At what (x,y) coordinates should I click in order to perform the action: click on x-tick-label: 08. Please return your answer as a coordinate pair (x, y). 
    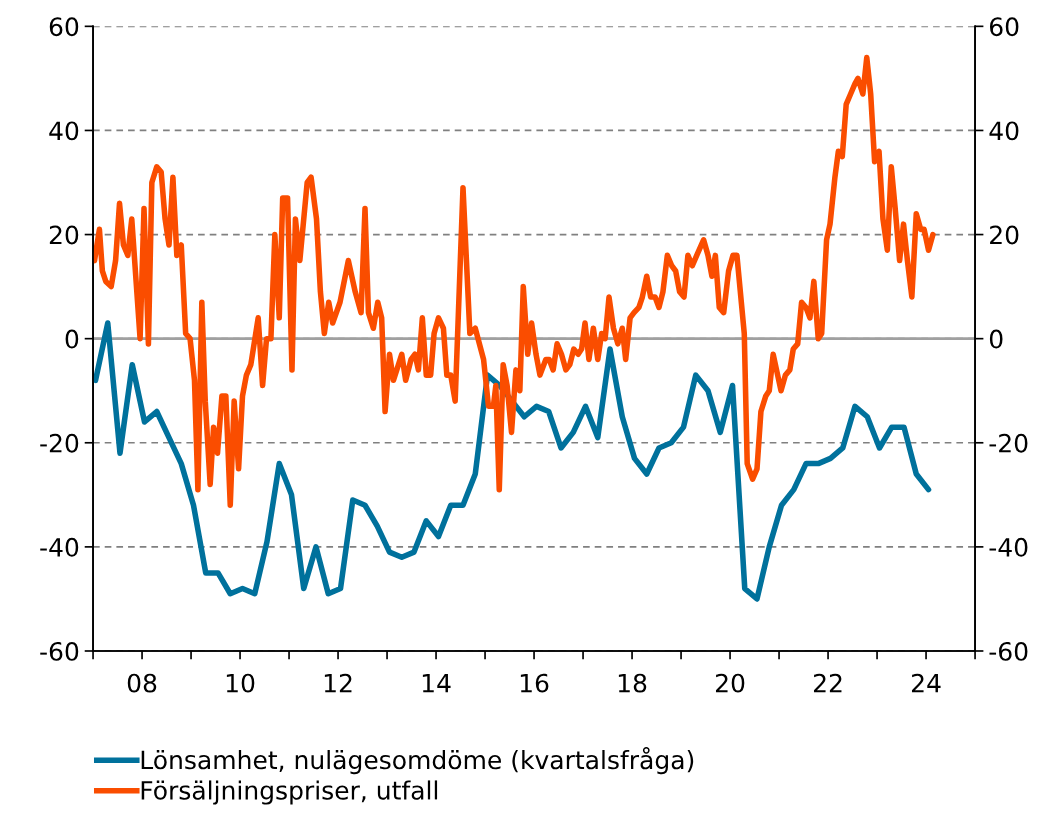
    Looking at the image, I should click on (142, 683).